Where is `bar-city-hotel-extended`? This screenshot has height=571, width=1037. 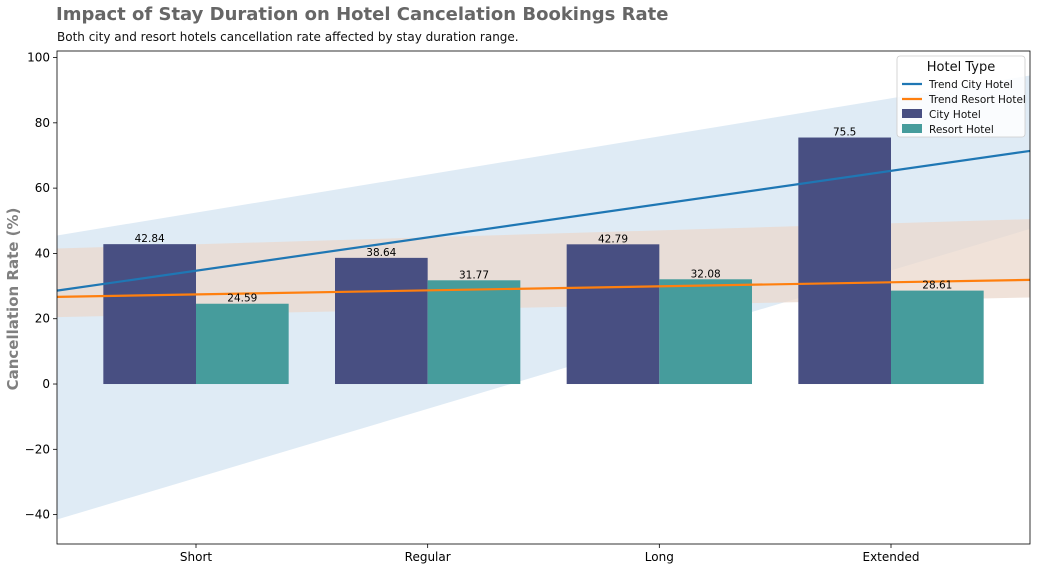
bar-city-hotel-extended is located at coordinates (844, 261).